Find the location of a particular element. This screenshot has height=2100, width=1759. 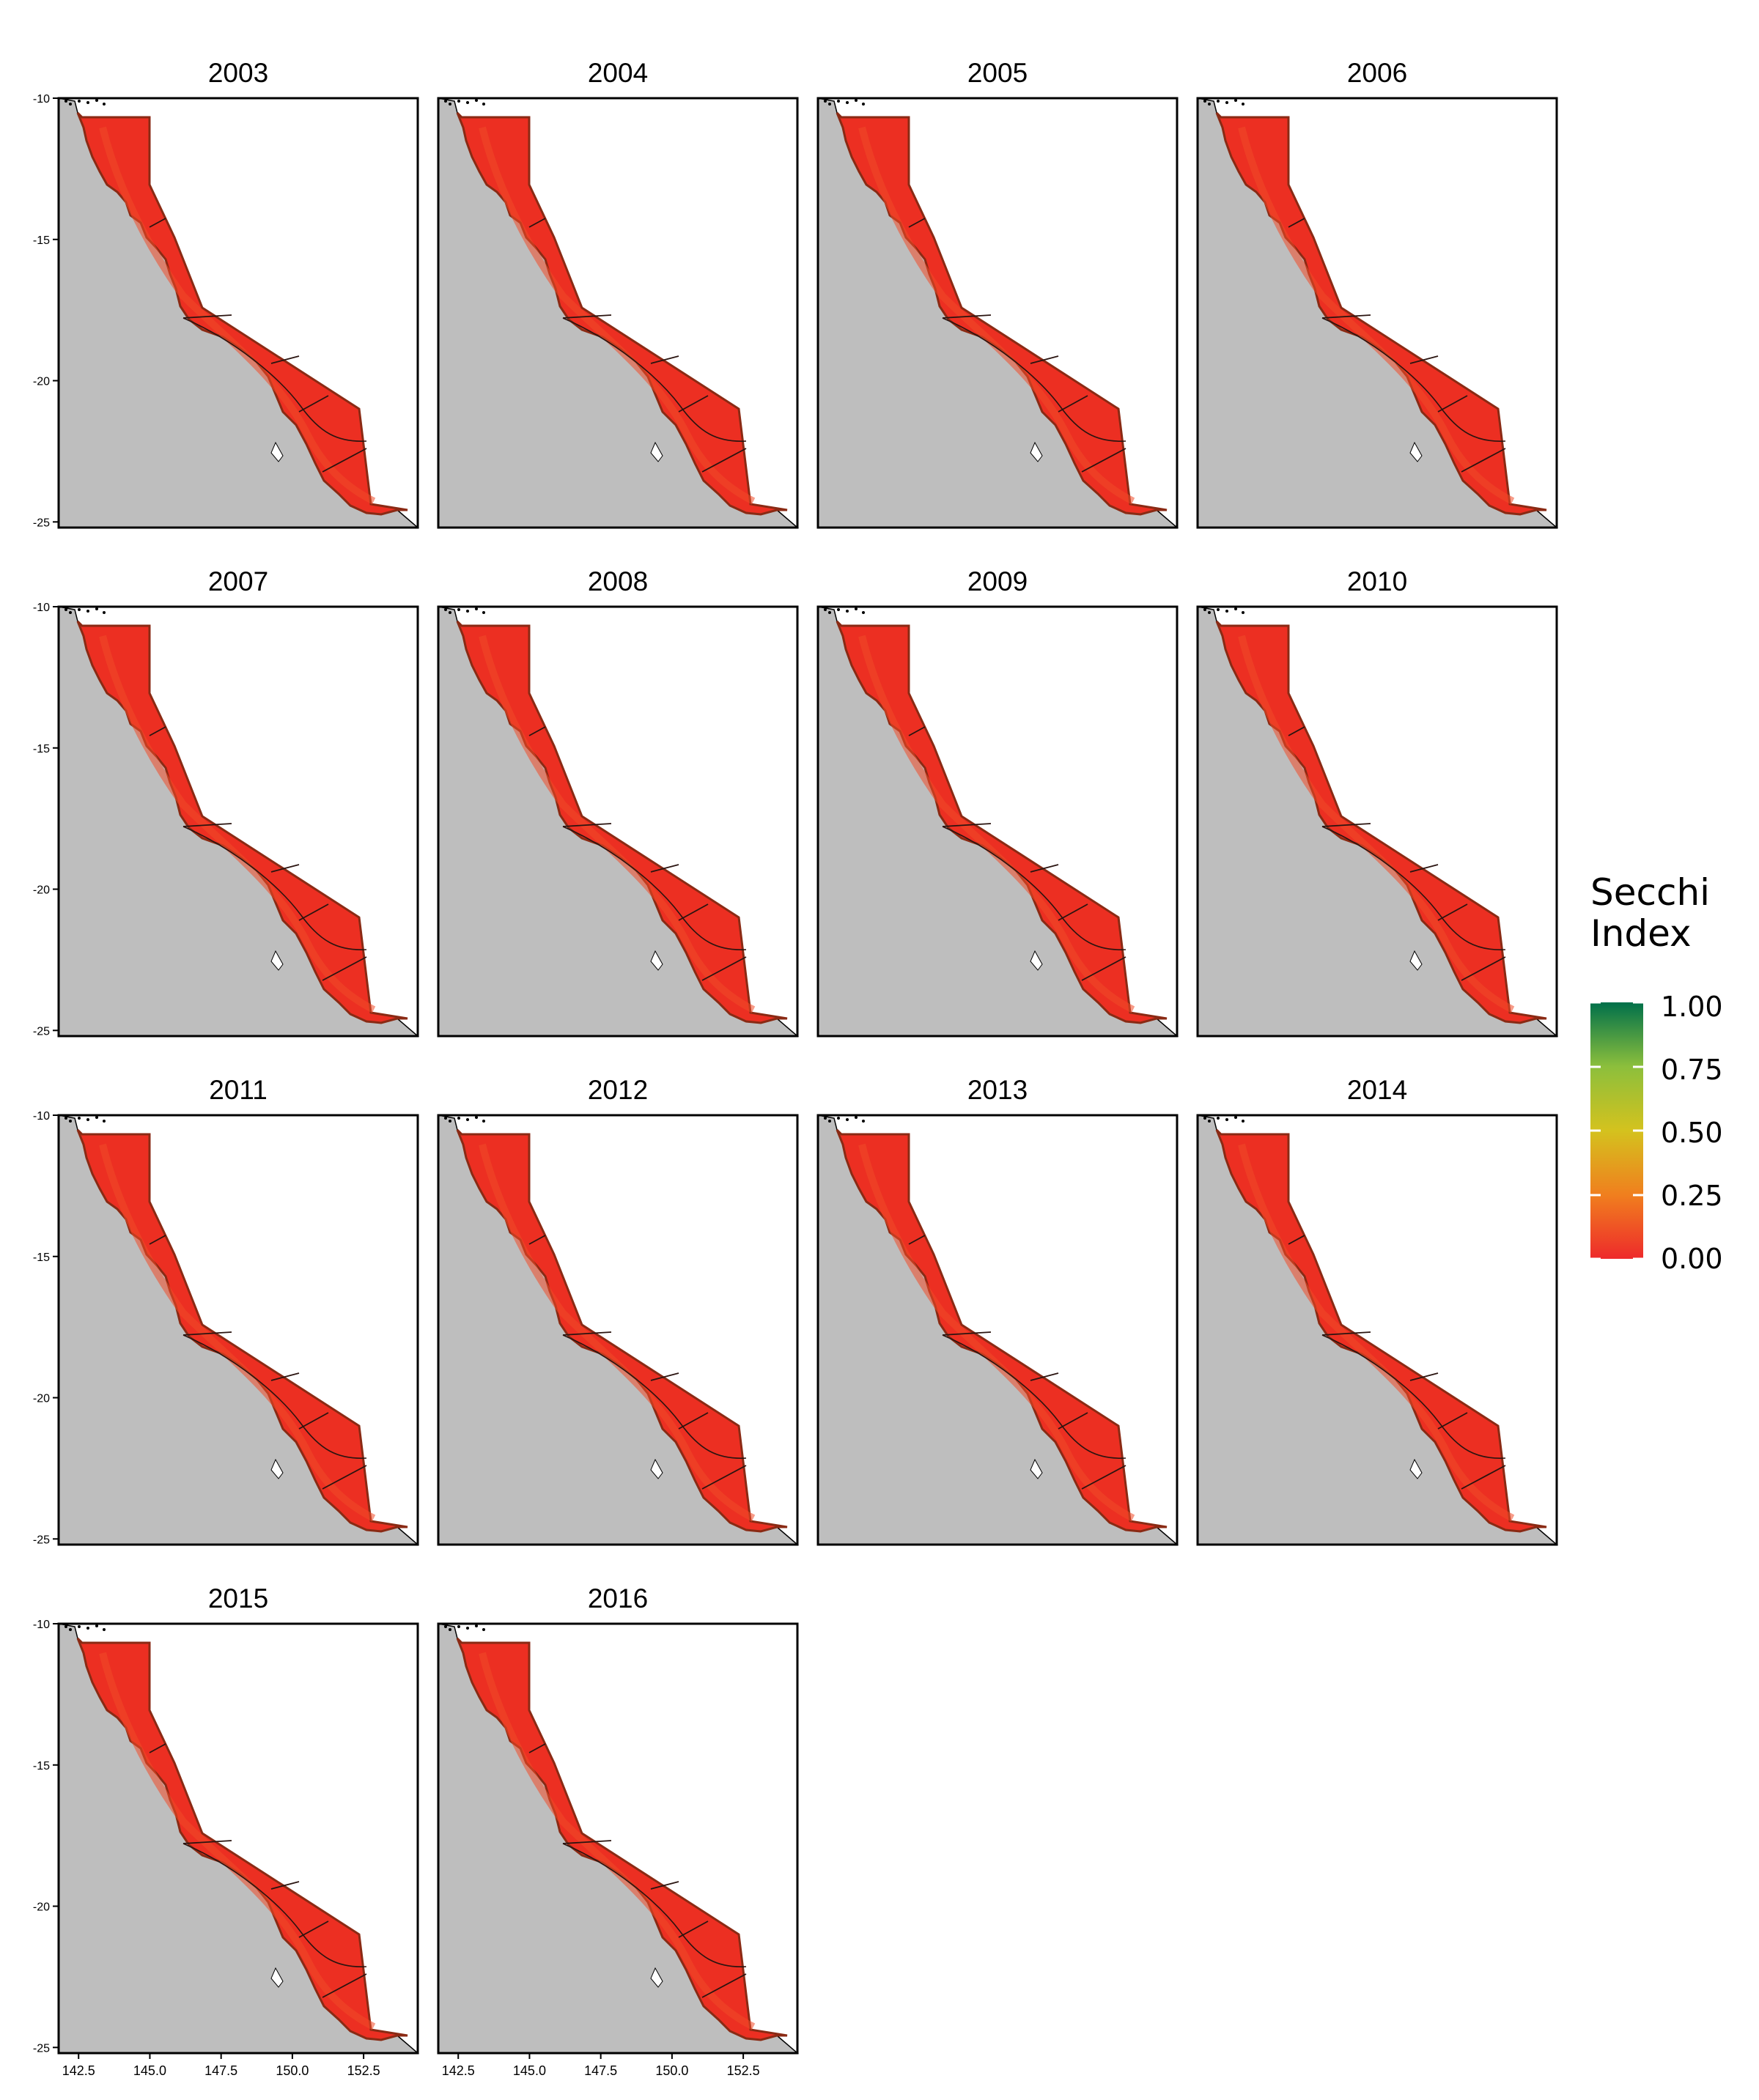

panel-title: 2013 is located at coordinates (997, 1090).